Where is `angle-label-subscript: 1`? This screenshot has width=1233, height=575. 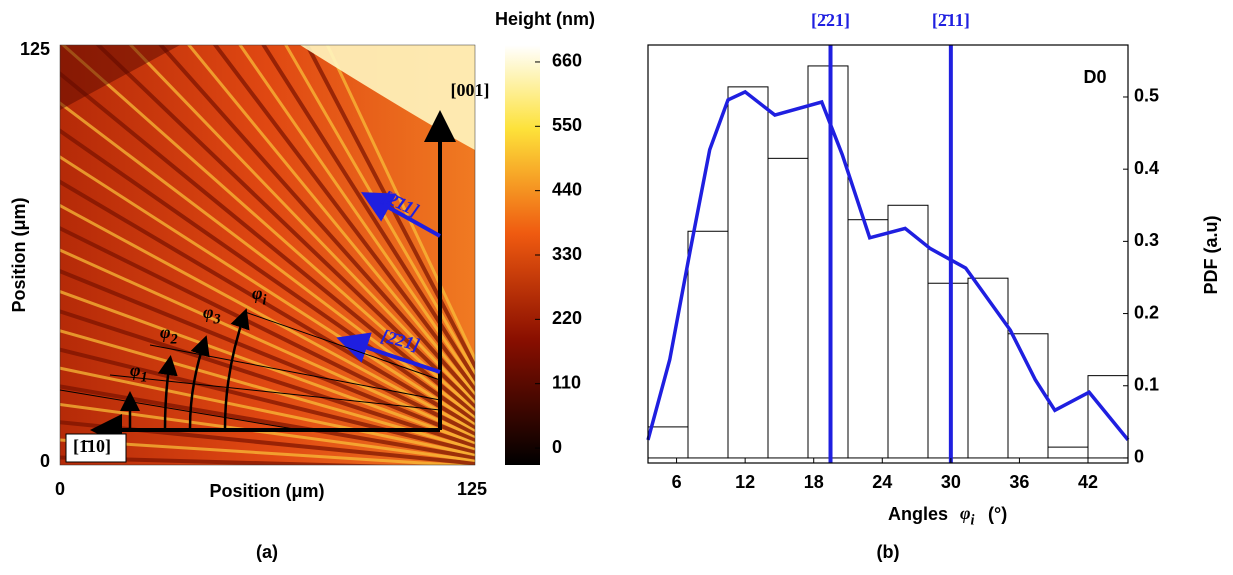 angle-label-subscript: 1 is located at coordinates (144, 378).